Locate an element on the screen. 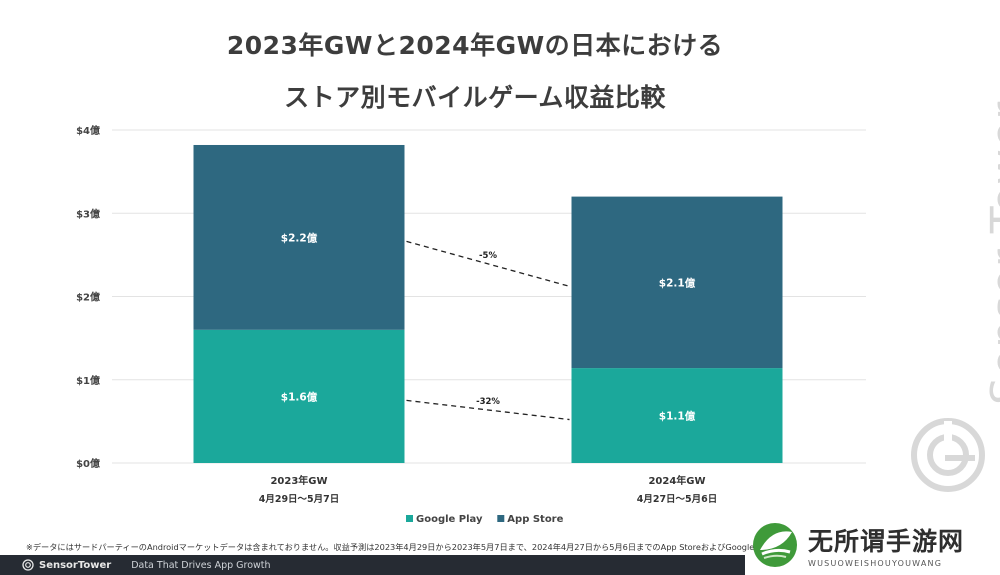 The height and width of the screenshot is (575, 1000). leaf-logo-icon is located at coordinates (775, 545).